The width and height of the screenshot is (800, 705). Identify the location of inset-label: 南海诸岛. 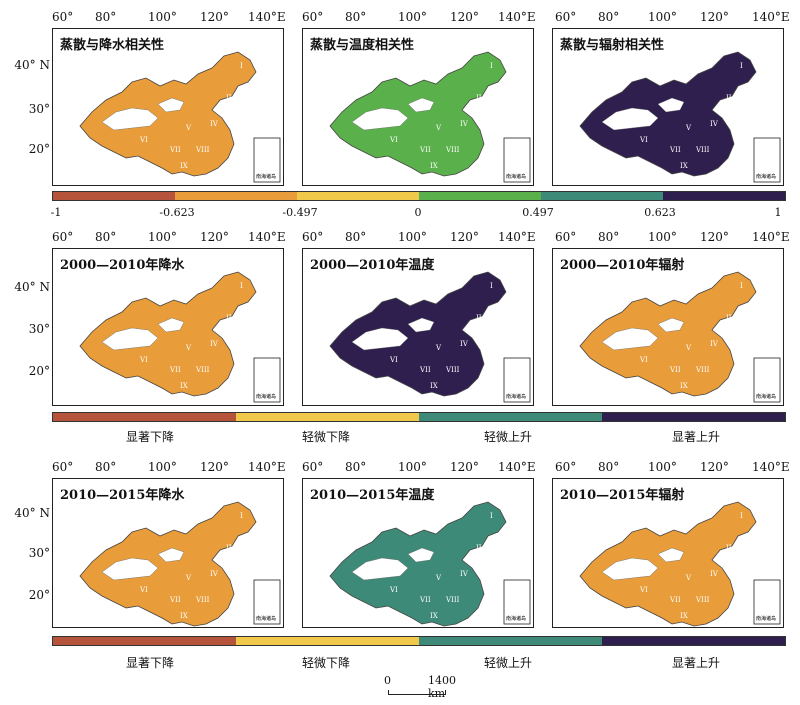
(516, 618).